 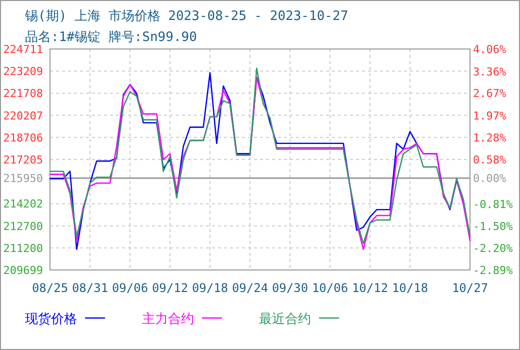 What do you see at coordinates (493, 270) in the screenshot?
I see `y2-tick-label: -2.89%` at bounding box center [493, 270].